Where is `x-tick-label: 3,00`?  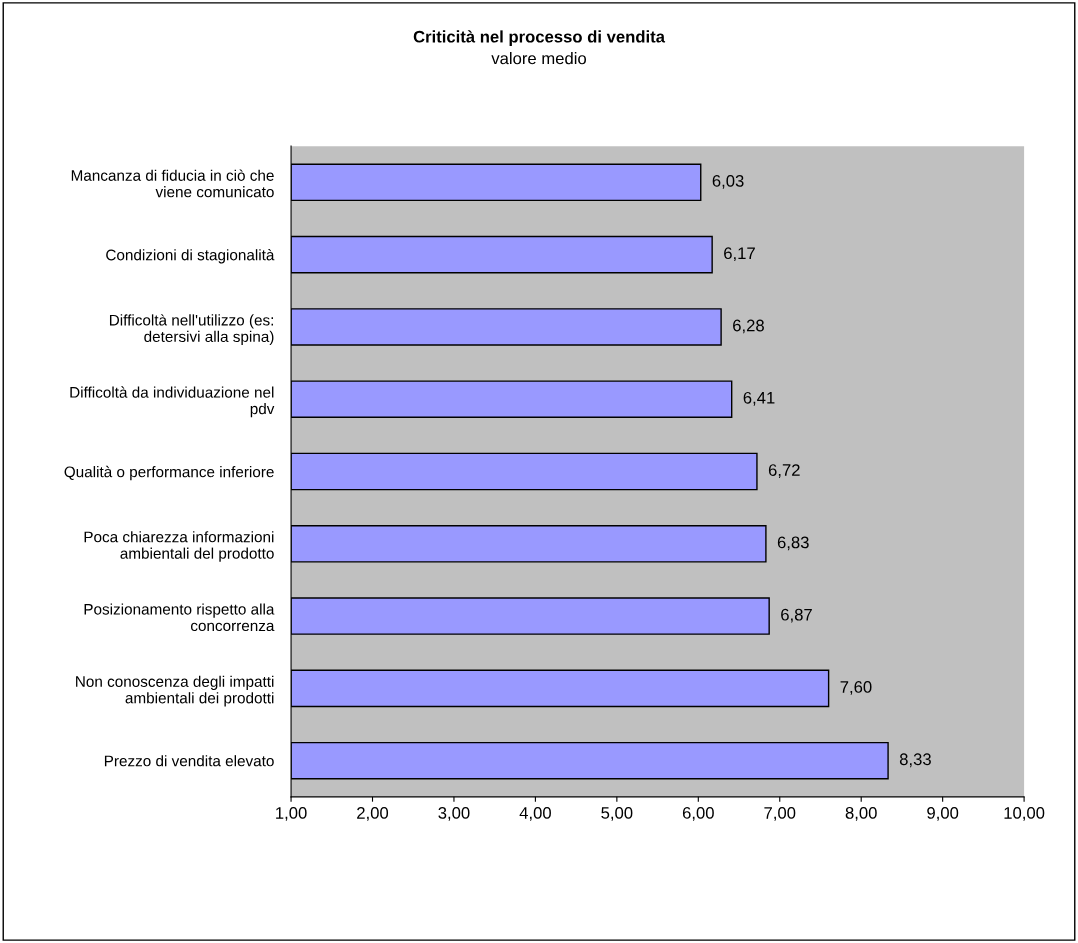
x-tick-label: 3,00 is located at coordinates (454, 814).